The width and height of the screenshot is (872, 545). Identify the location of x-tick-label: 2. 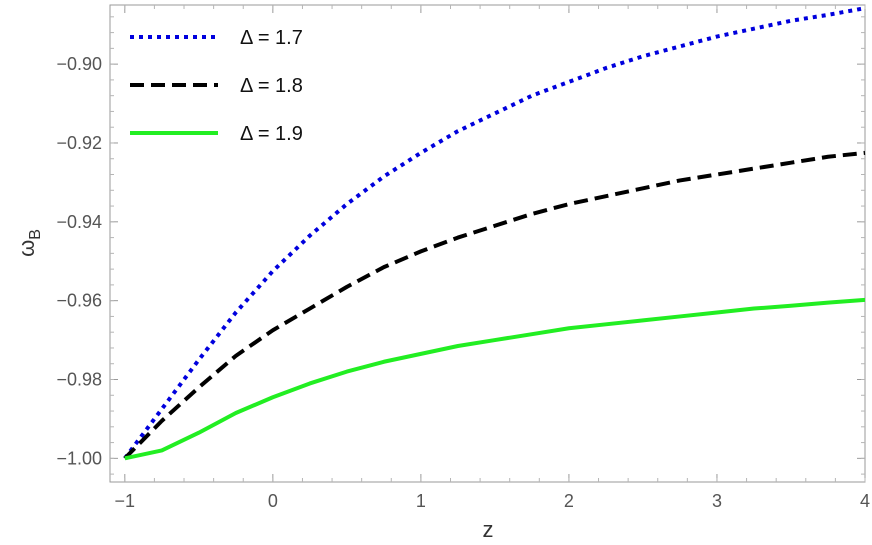
(569, 501).